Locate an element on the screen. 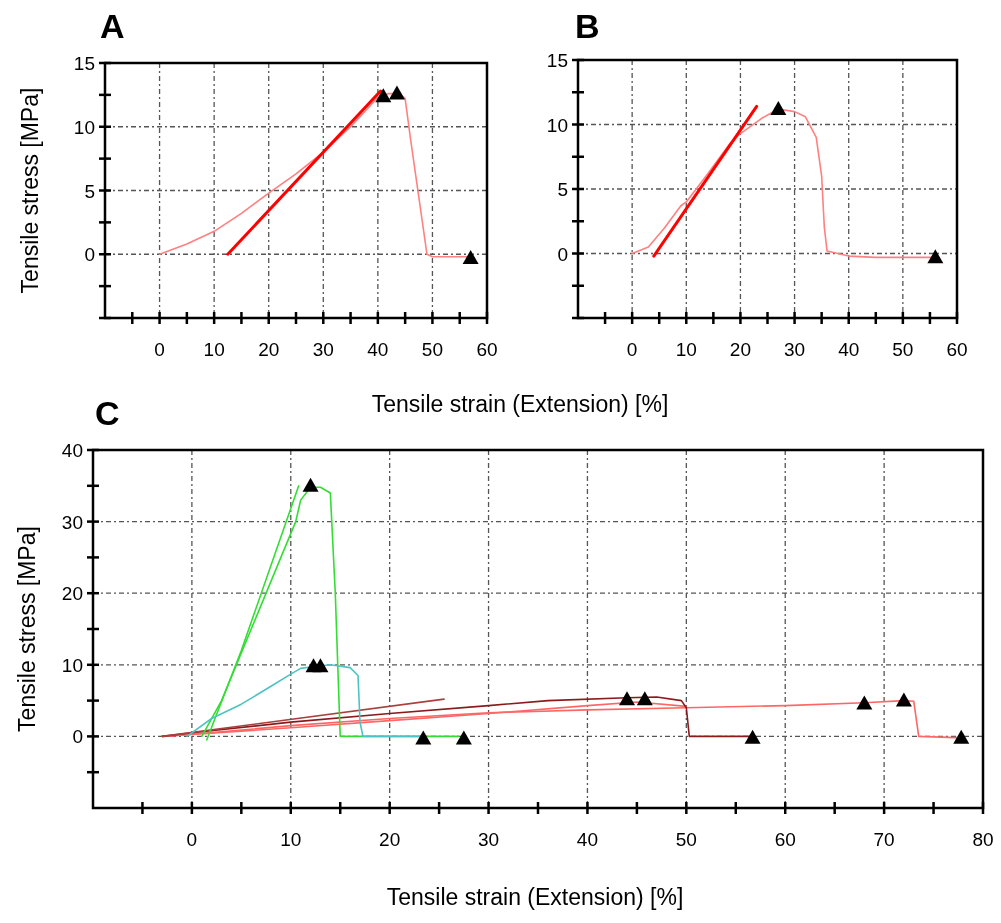 The width and height of the screenshot is (1001, 923). y-tick-label: 40 is located at coordinates (72, 450).